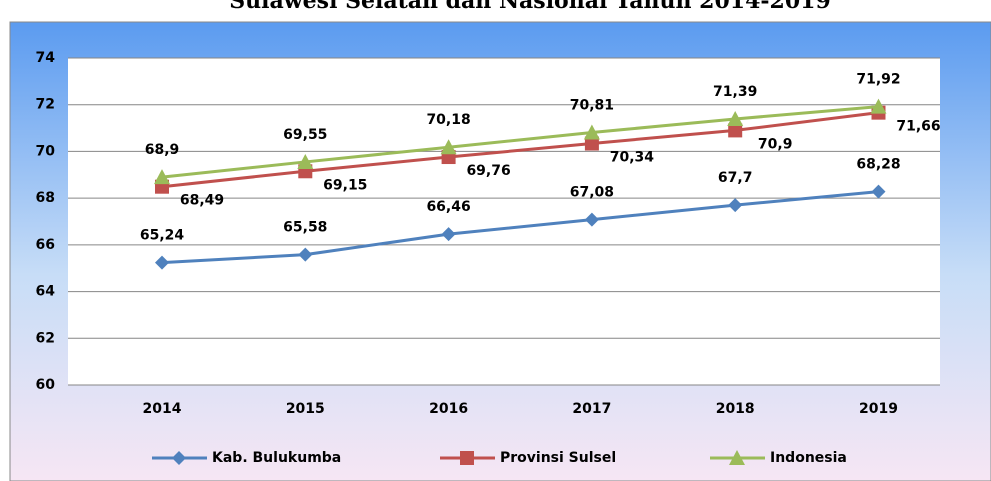  Describe the element at coordinates (448, 207) in the screenshot. I see `data-label: 66,46` at that location.